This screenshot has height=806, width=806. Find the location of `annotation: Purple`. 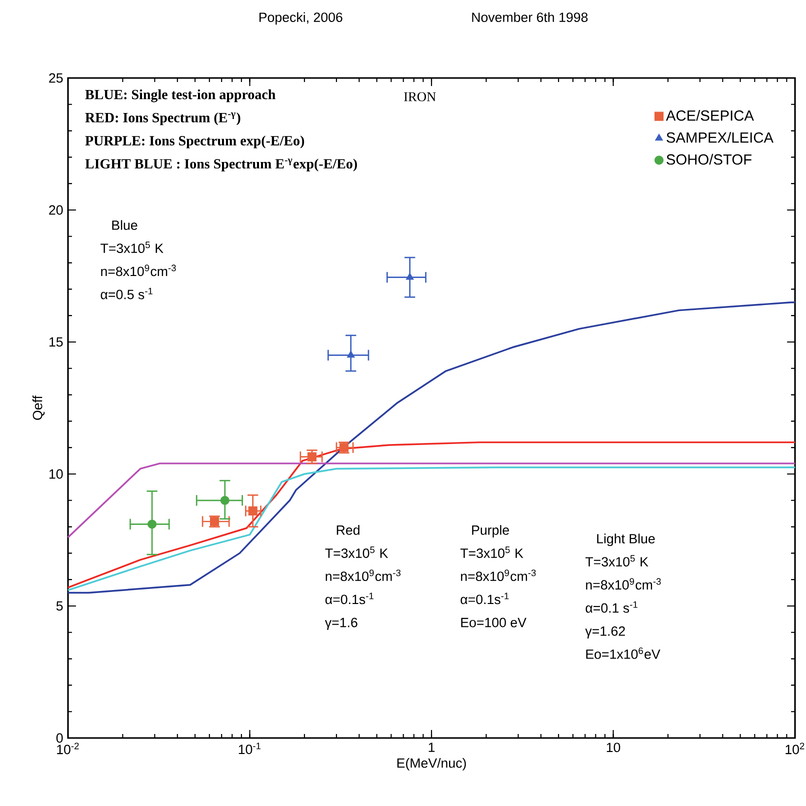

annotation: Purple is located at coordinates (490, 531).